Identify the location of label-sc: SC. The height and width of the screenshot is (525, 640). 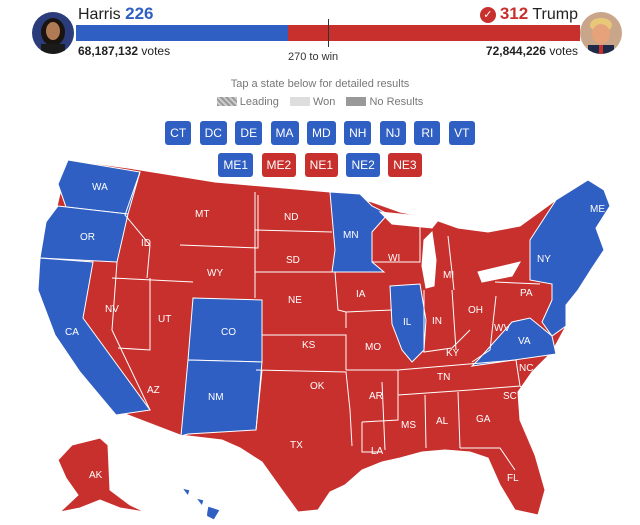
(510, 396).